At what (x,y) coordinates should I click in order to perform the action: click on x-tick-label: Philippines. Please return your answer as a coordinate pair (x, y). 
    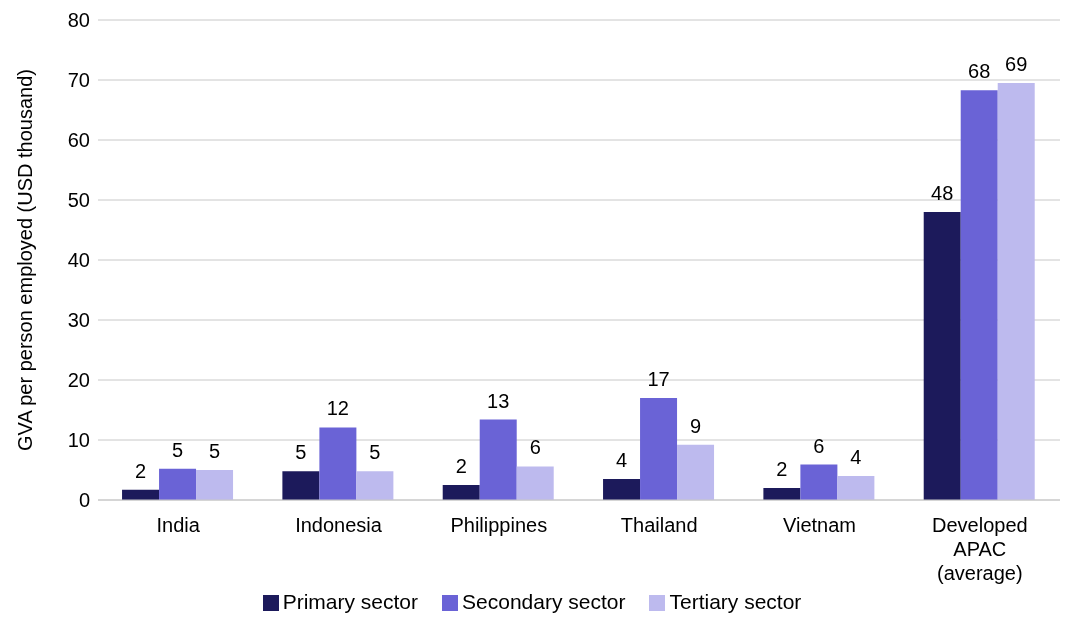
    Looking at the image, I should click on (499, 525).